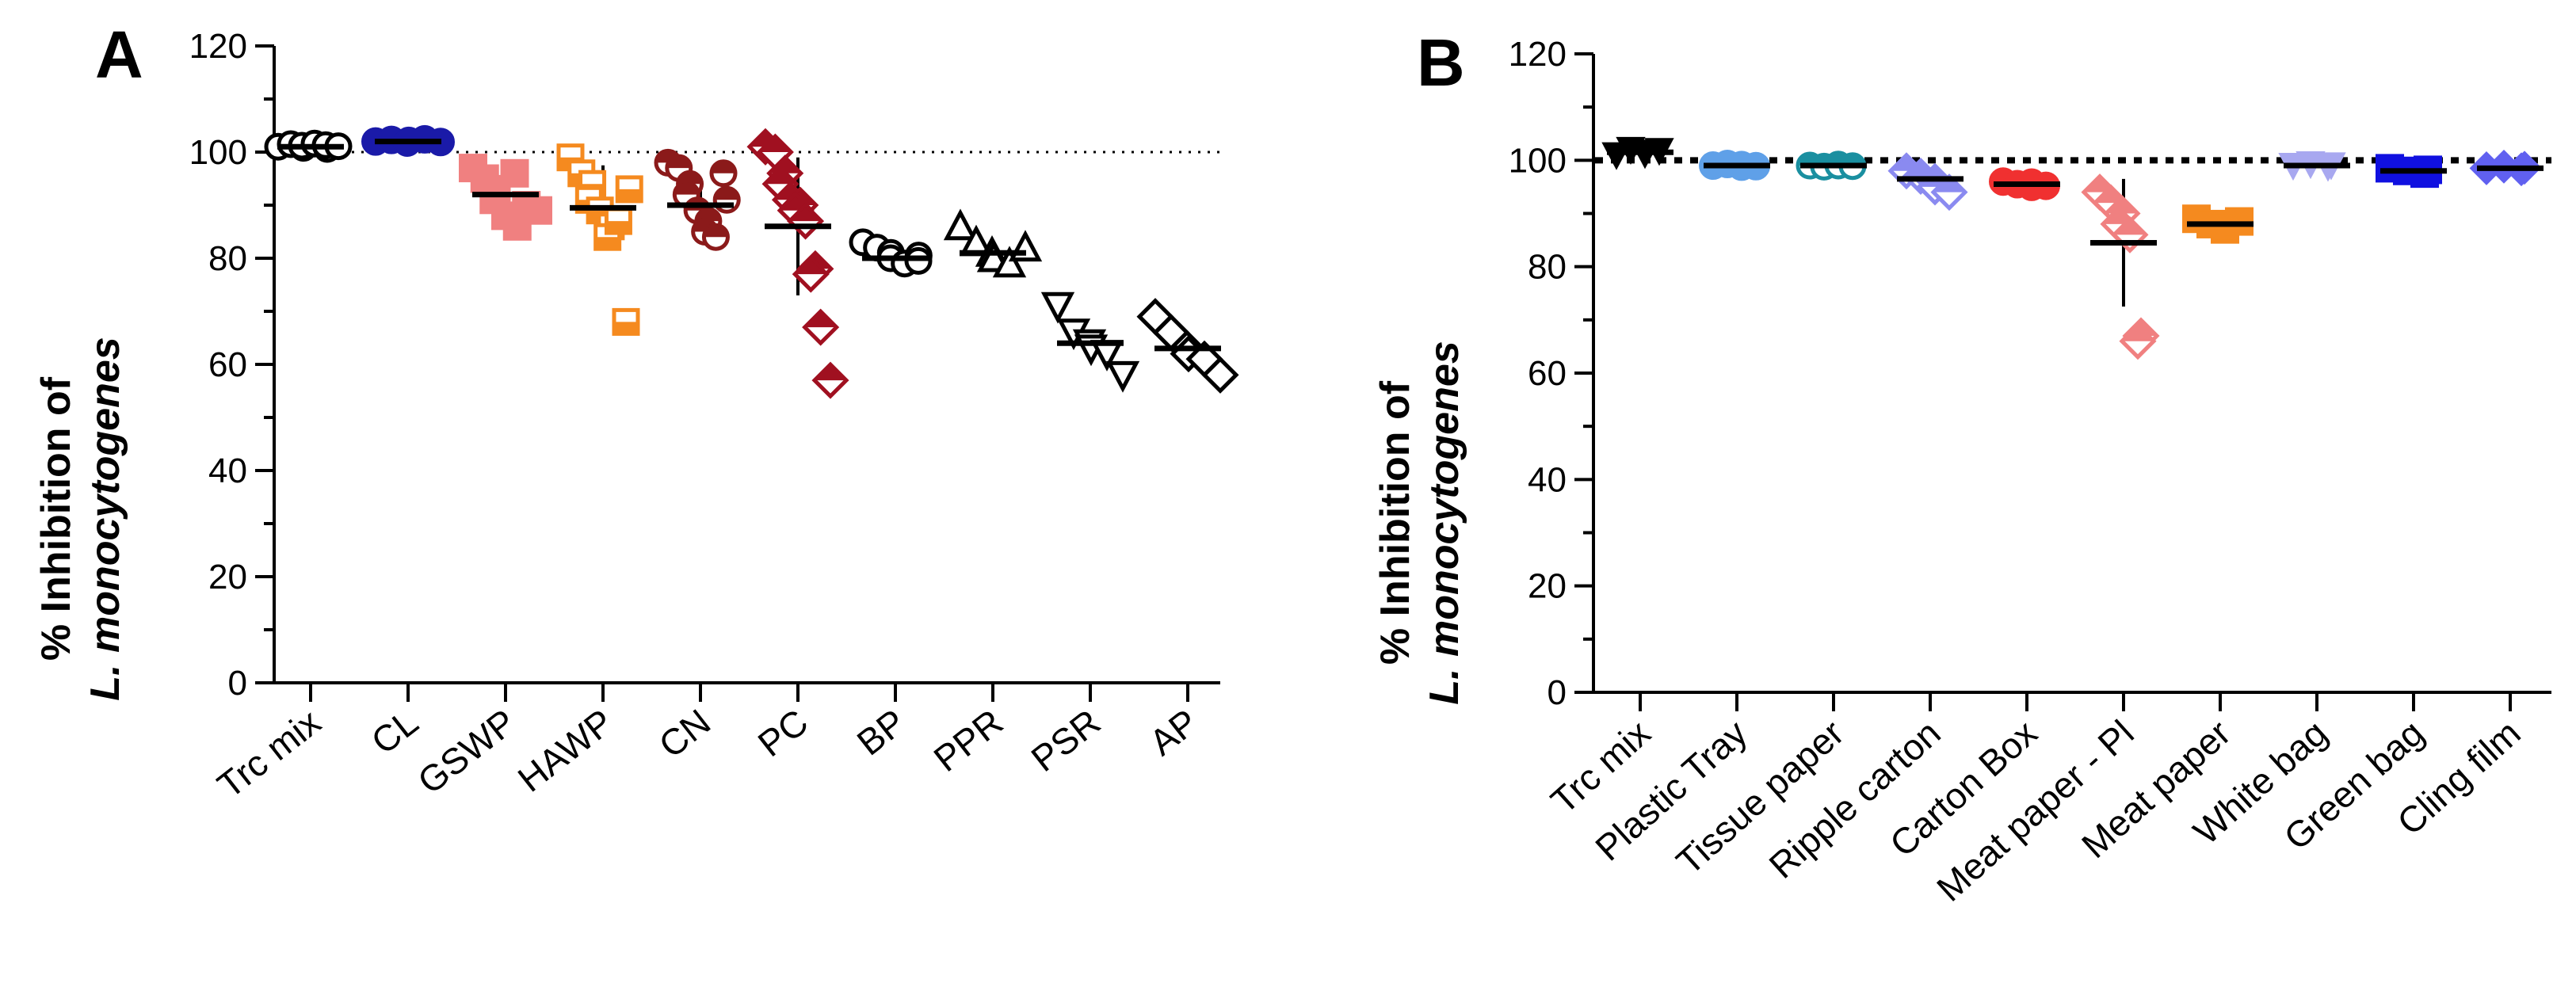  Describe the element at coordinates (408, 140) in the screenshot. I see `series-cl` at that location.